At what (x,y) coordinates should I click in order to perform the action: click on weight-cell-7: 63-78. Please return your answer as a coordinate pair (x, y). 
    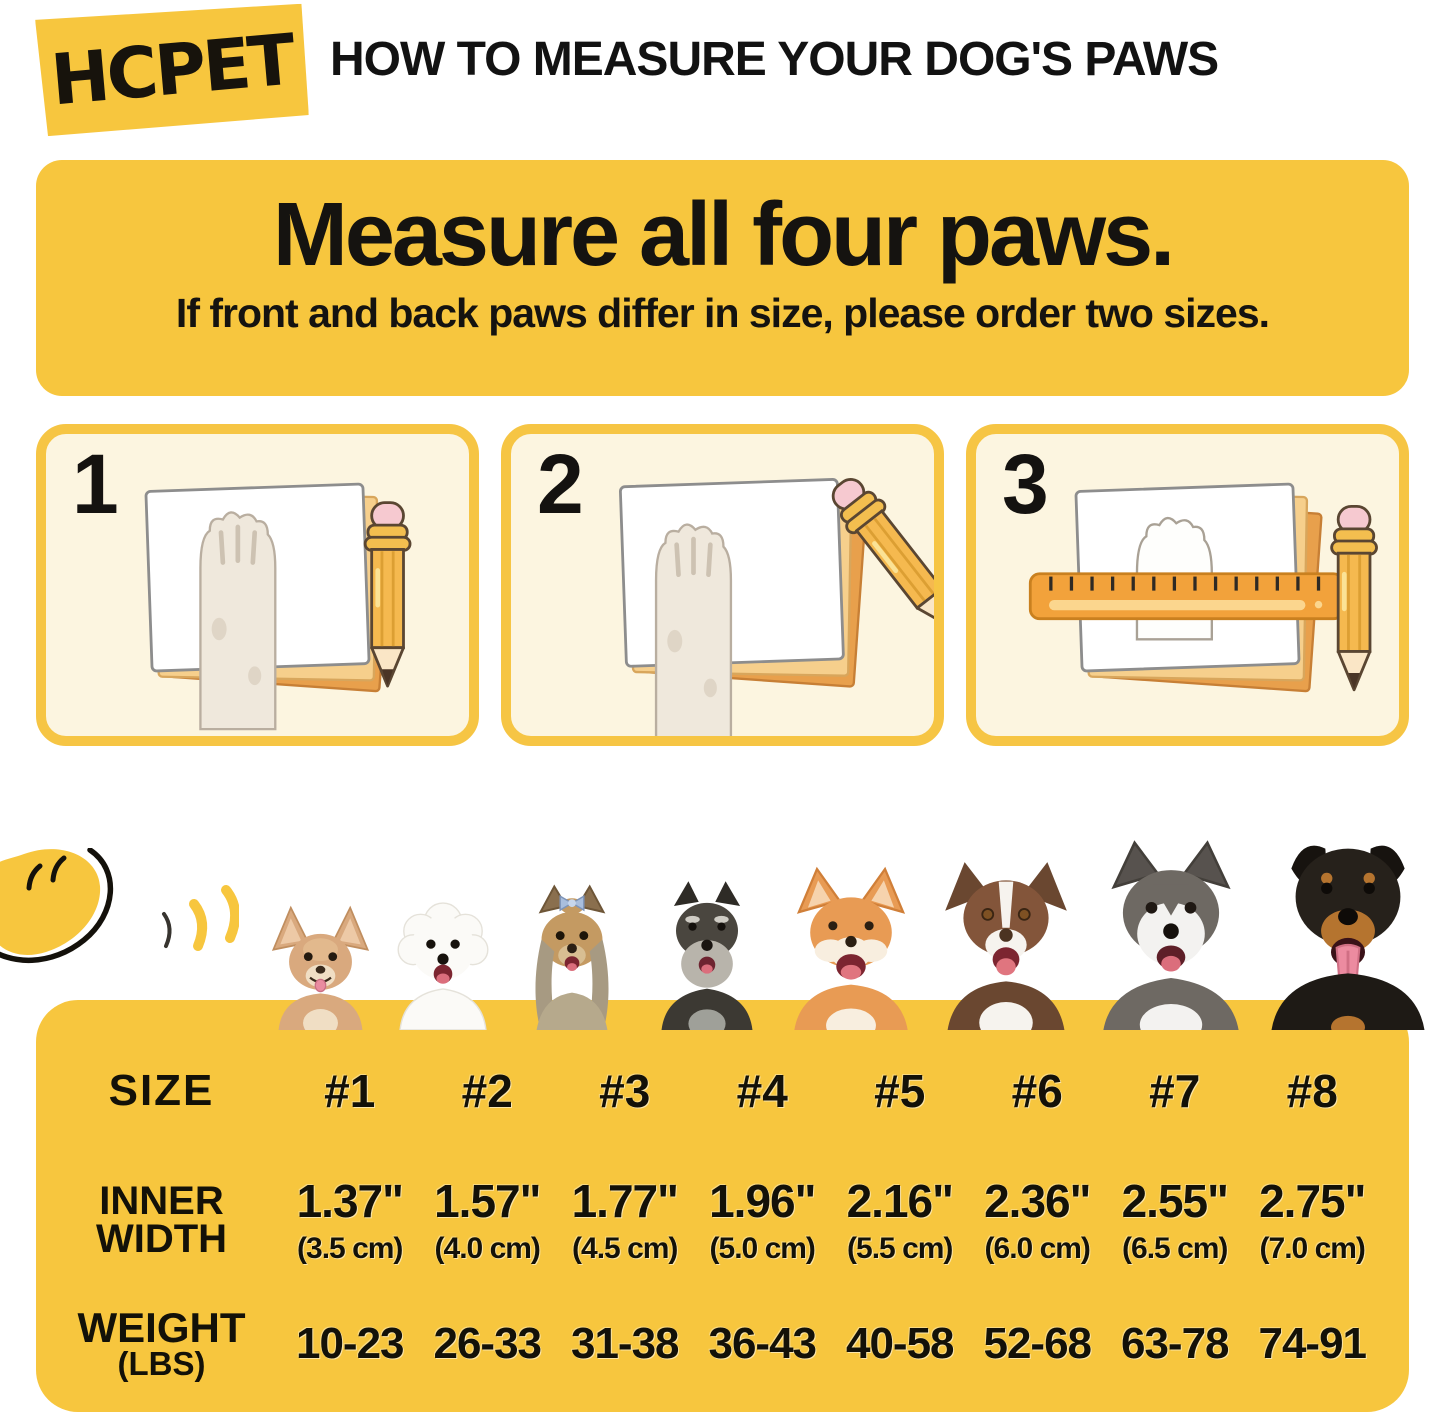
    Looking at the image, I should click on (1175, 1343).